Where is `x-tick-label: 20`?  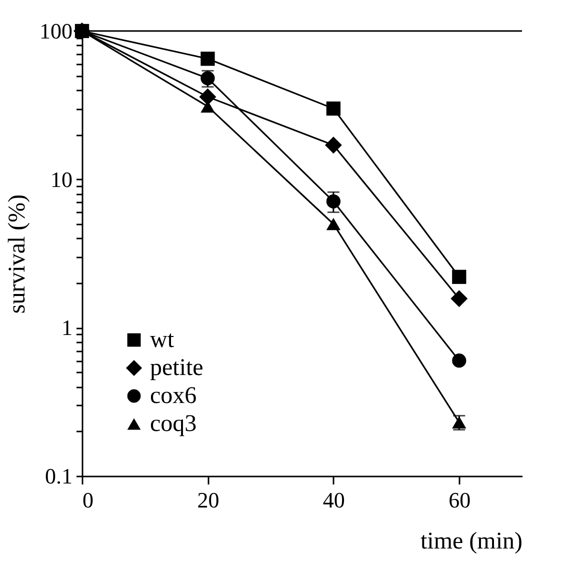
x-tick-label: 20 is located at coordinates (208, 500).